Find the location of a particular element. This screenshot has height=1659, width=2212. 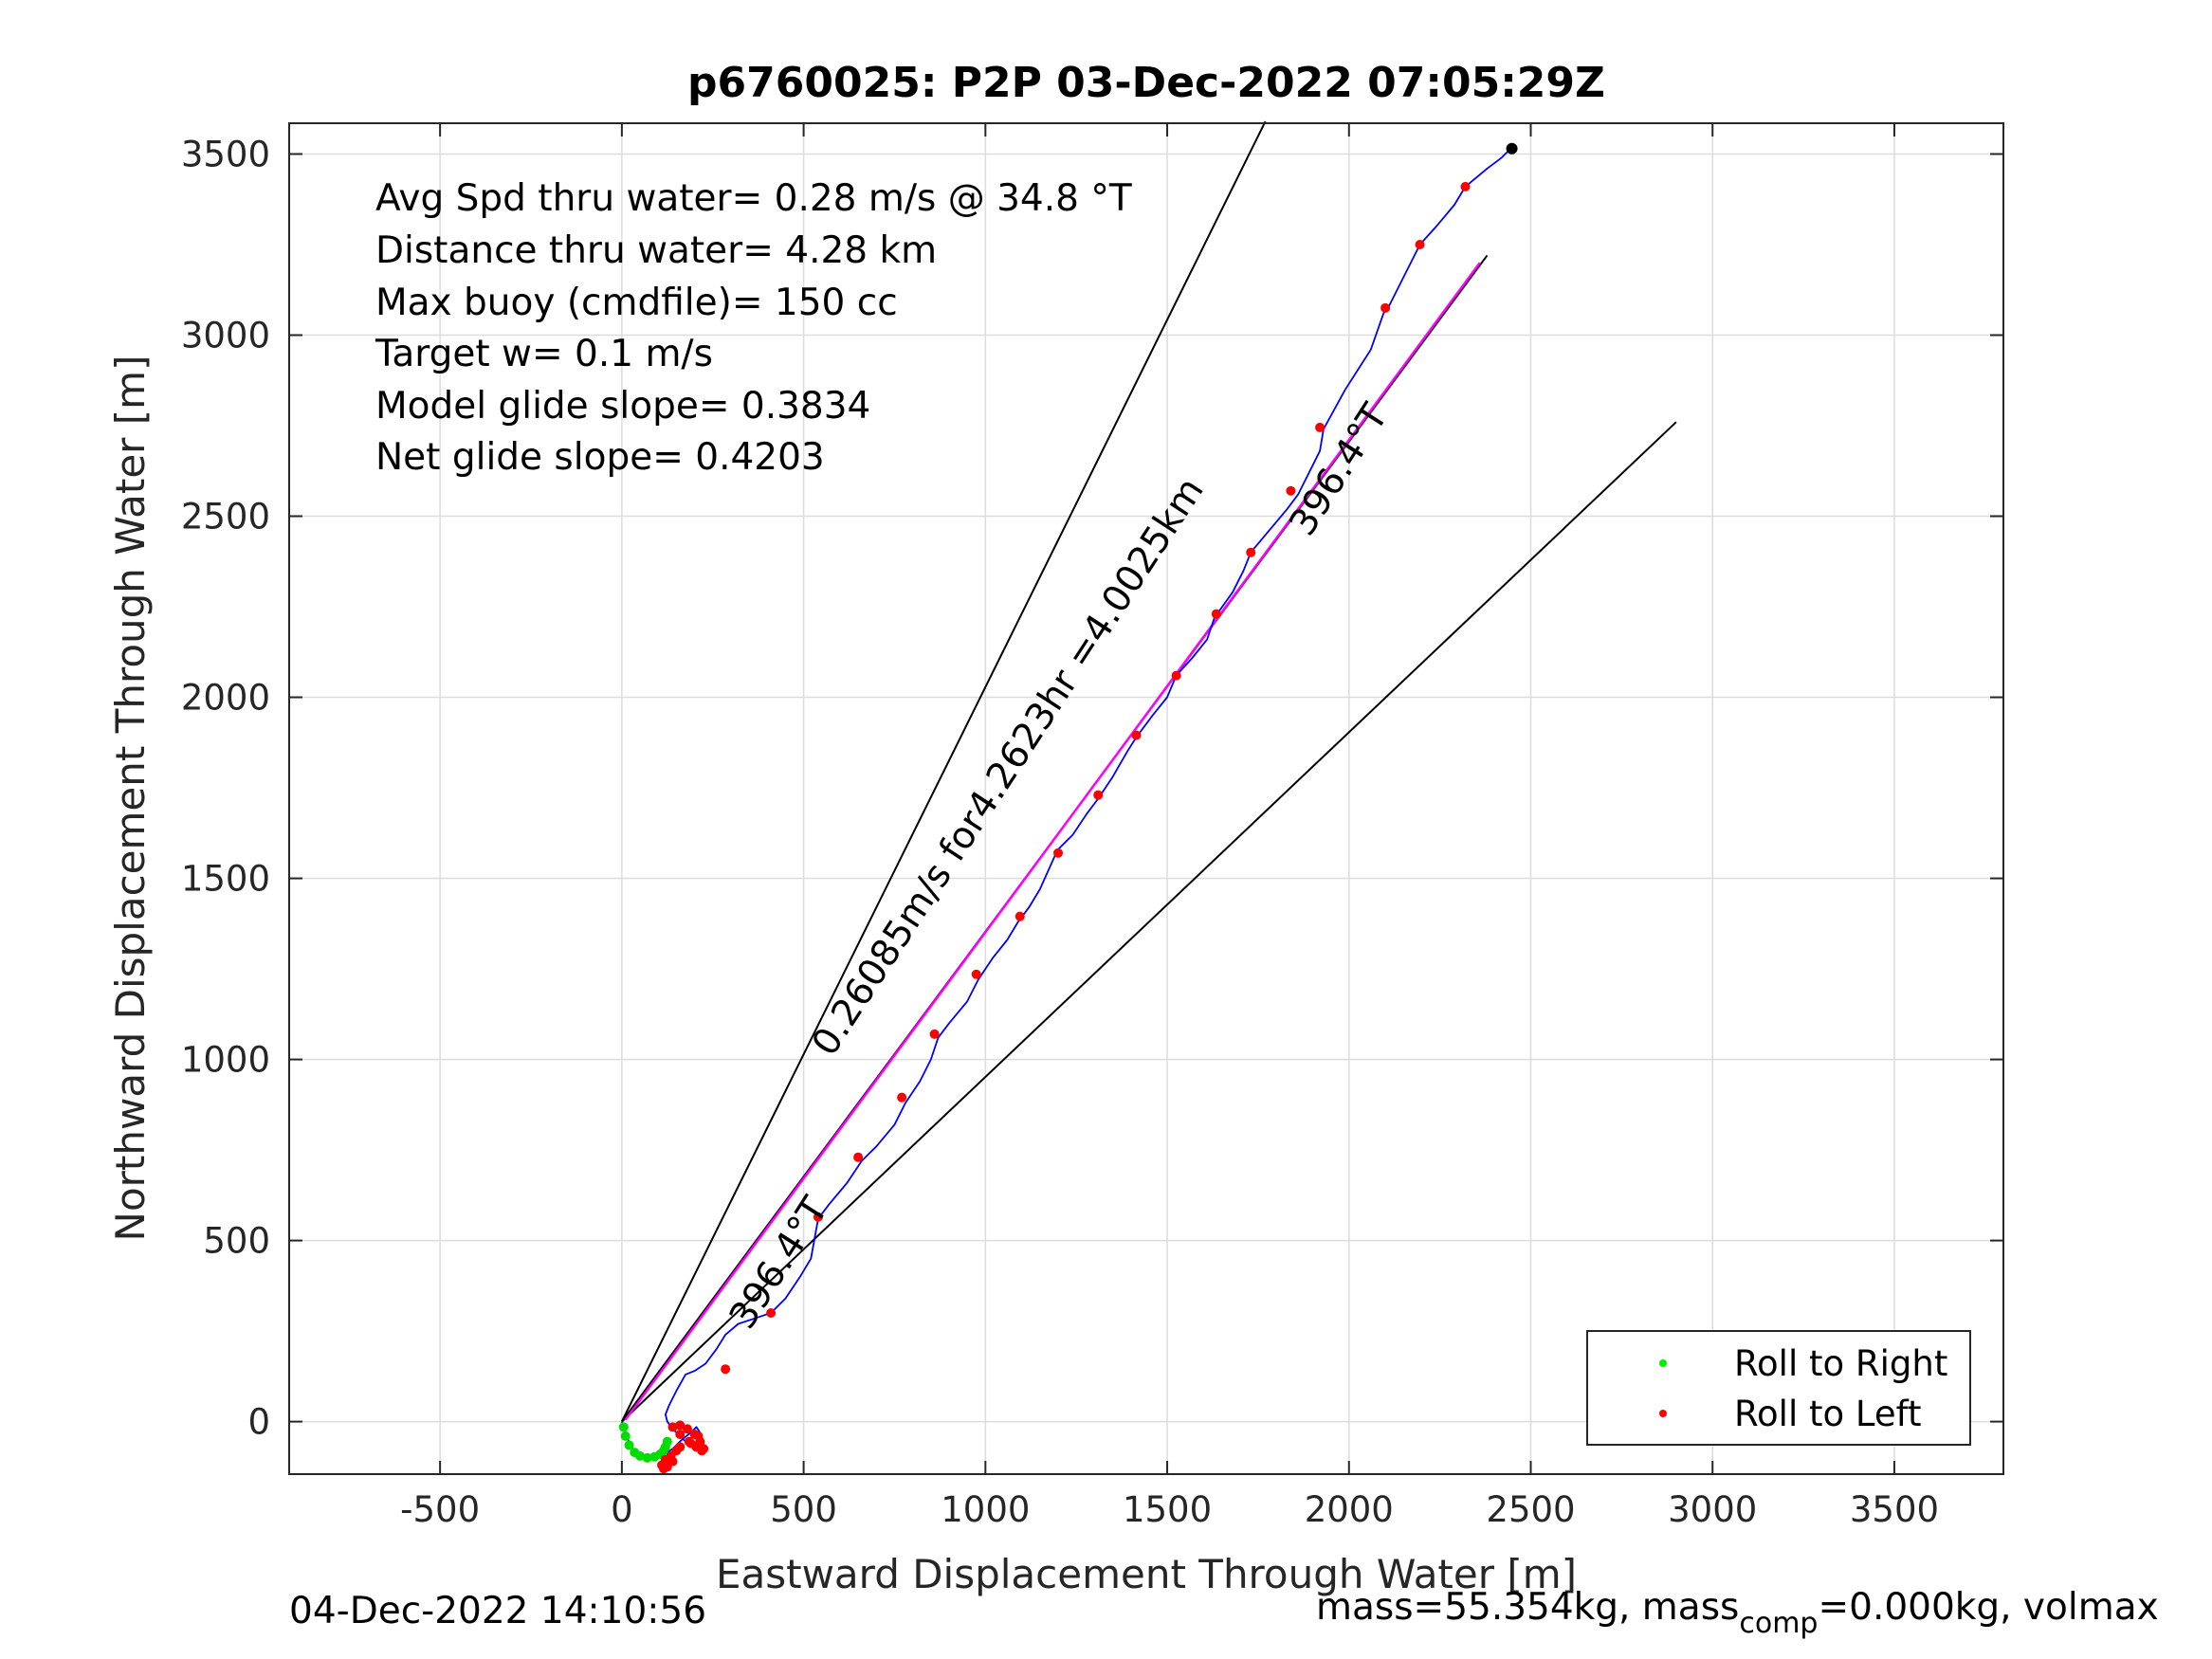

y-tick-label: 3000 is located at coordinates (225, 335).